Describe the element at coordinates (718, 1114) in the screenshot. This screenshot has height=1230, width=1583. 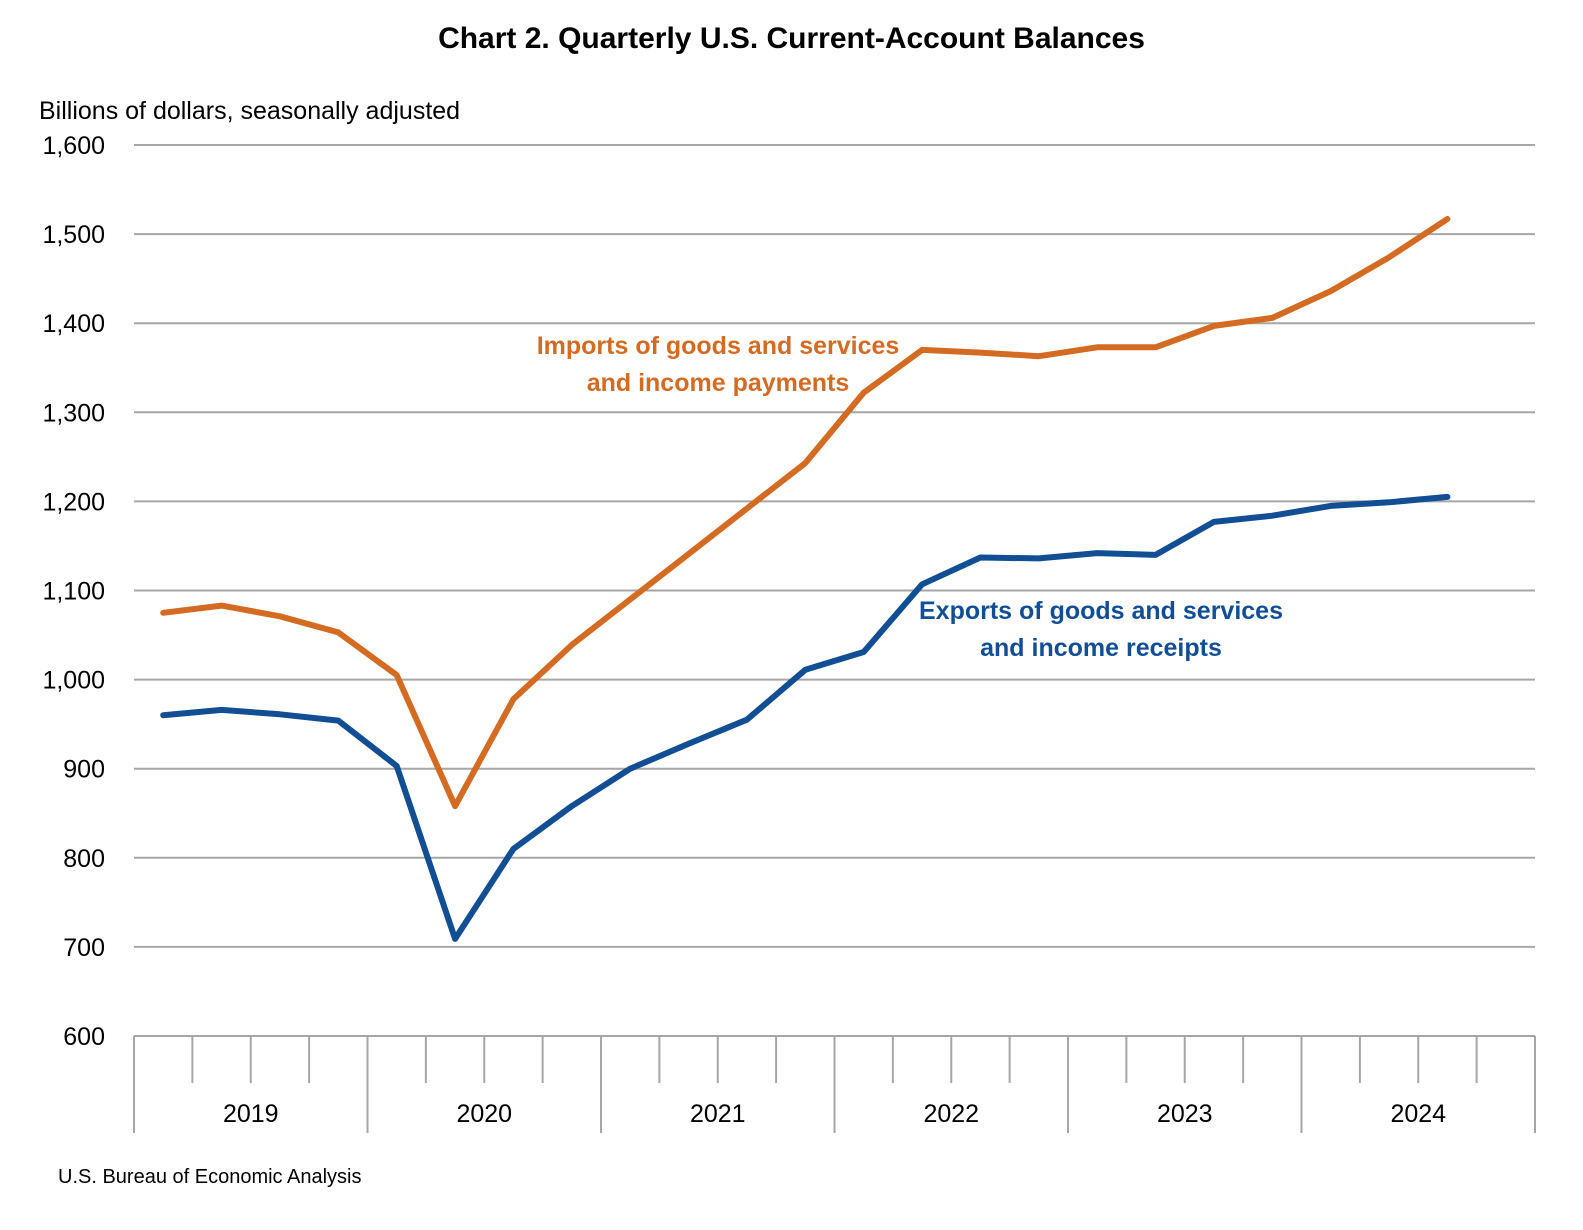
I see `x-tick-label: 2021` at that location.